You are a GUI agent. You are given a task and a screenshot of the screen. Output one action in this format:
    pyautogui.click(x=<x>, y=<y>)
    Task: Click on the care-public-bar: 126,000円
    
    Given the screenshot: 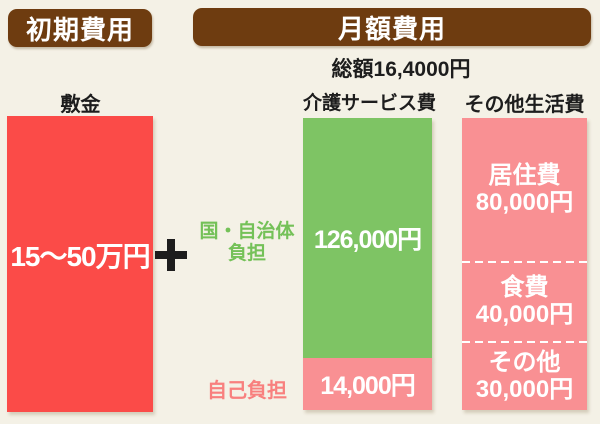 What is the action you would take?
    pyautogui.click(x=367, y=238)
    